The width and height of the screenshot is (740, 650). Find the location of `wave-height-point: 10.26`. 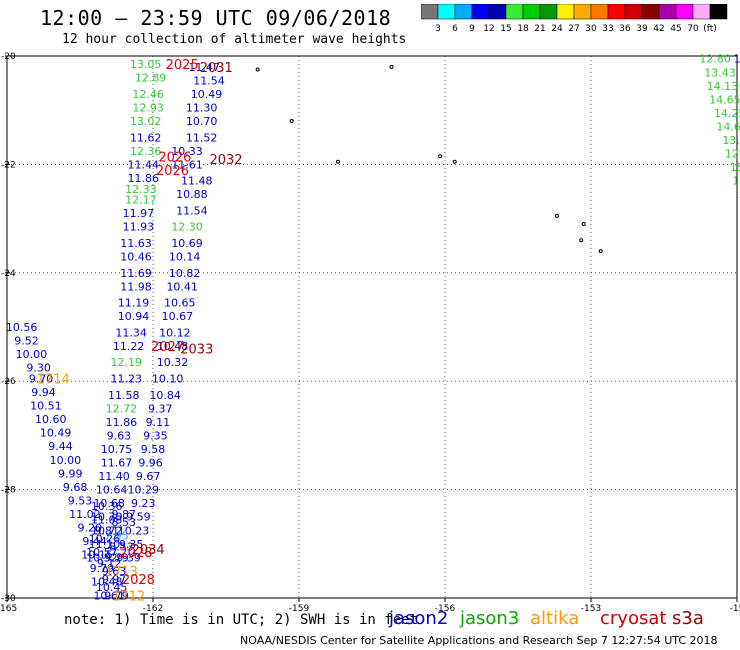

wave-height-point: 10.26 is located at coordinates (105, 538).